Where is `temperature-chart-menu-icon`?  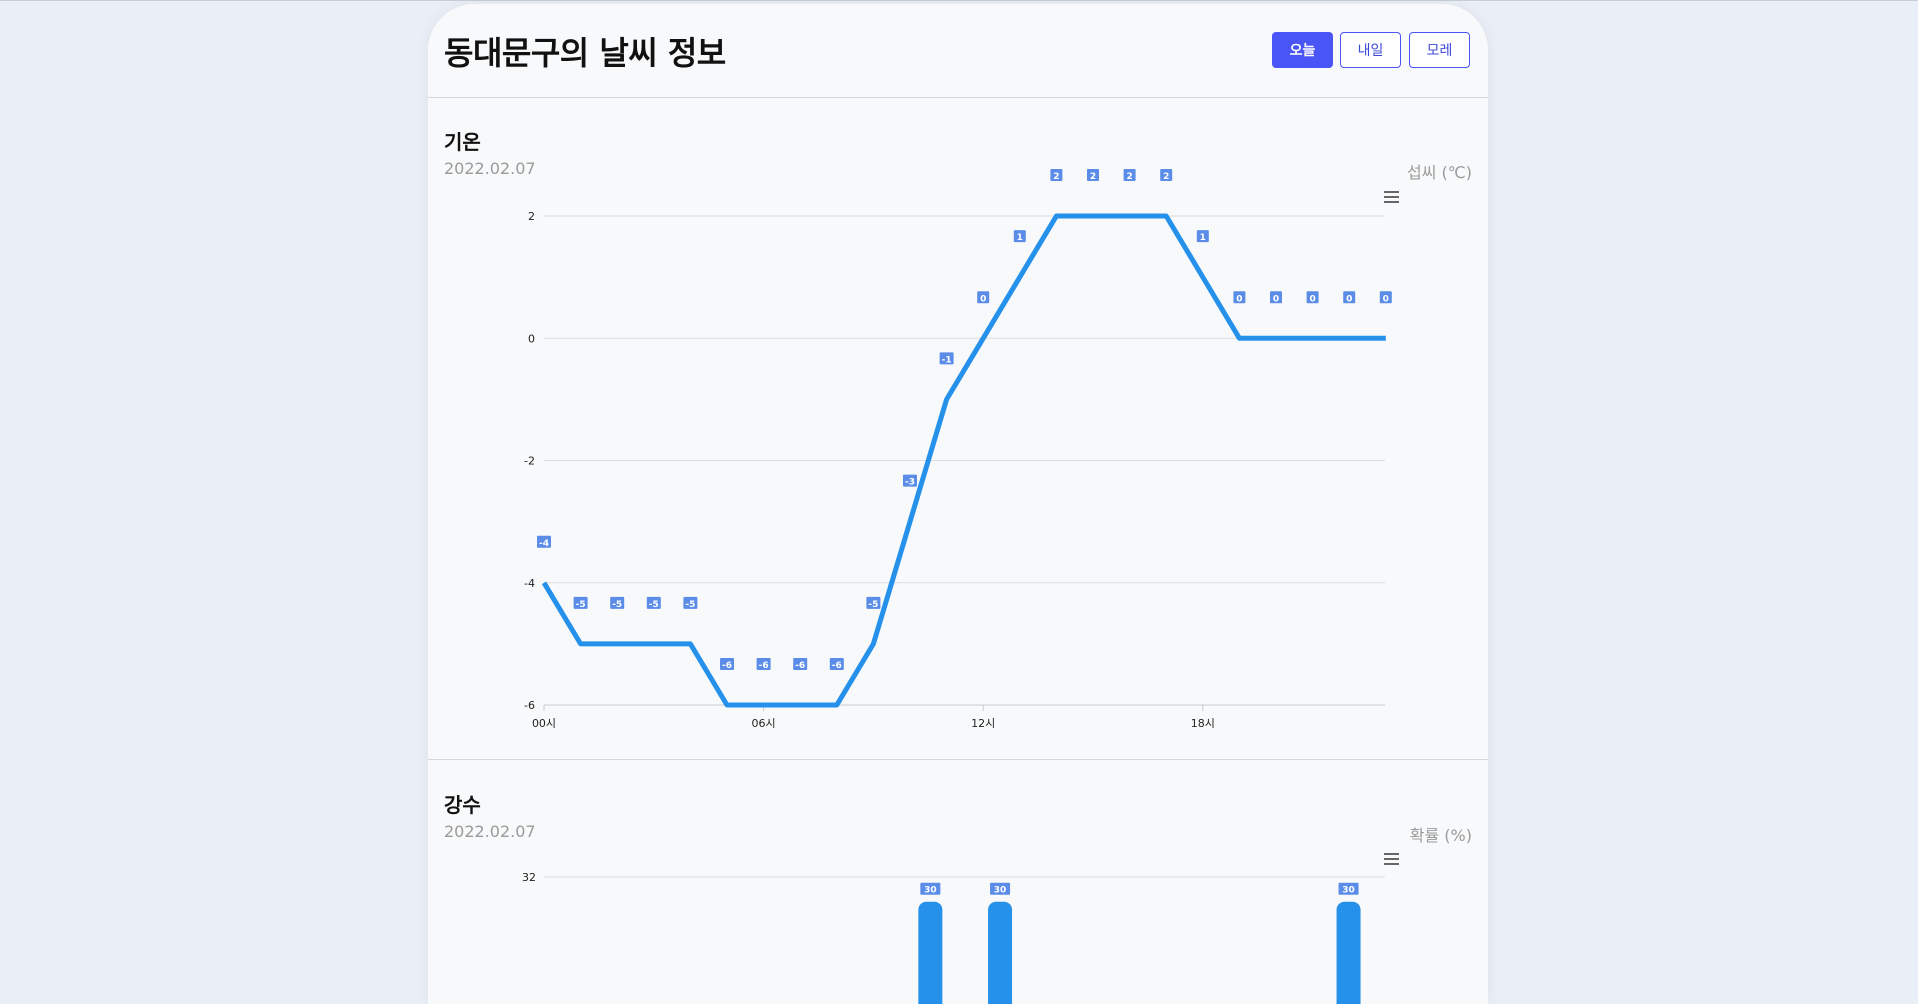
temperature-chart-menu-icon is located at coordinates (1392, 198).